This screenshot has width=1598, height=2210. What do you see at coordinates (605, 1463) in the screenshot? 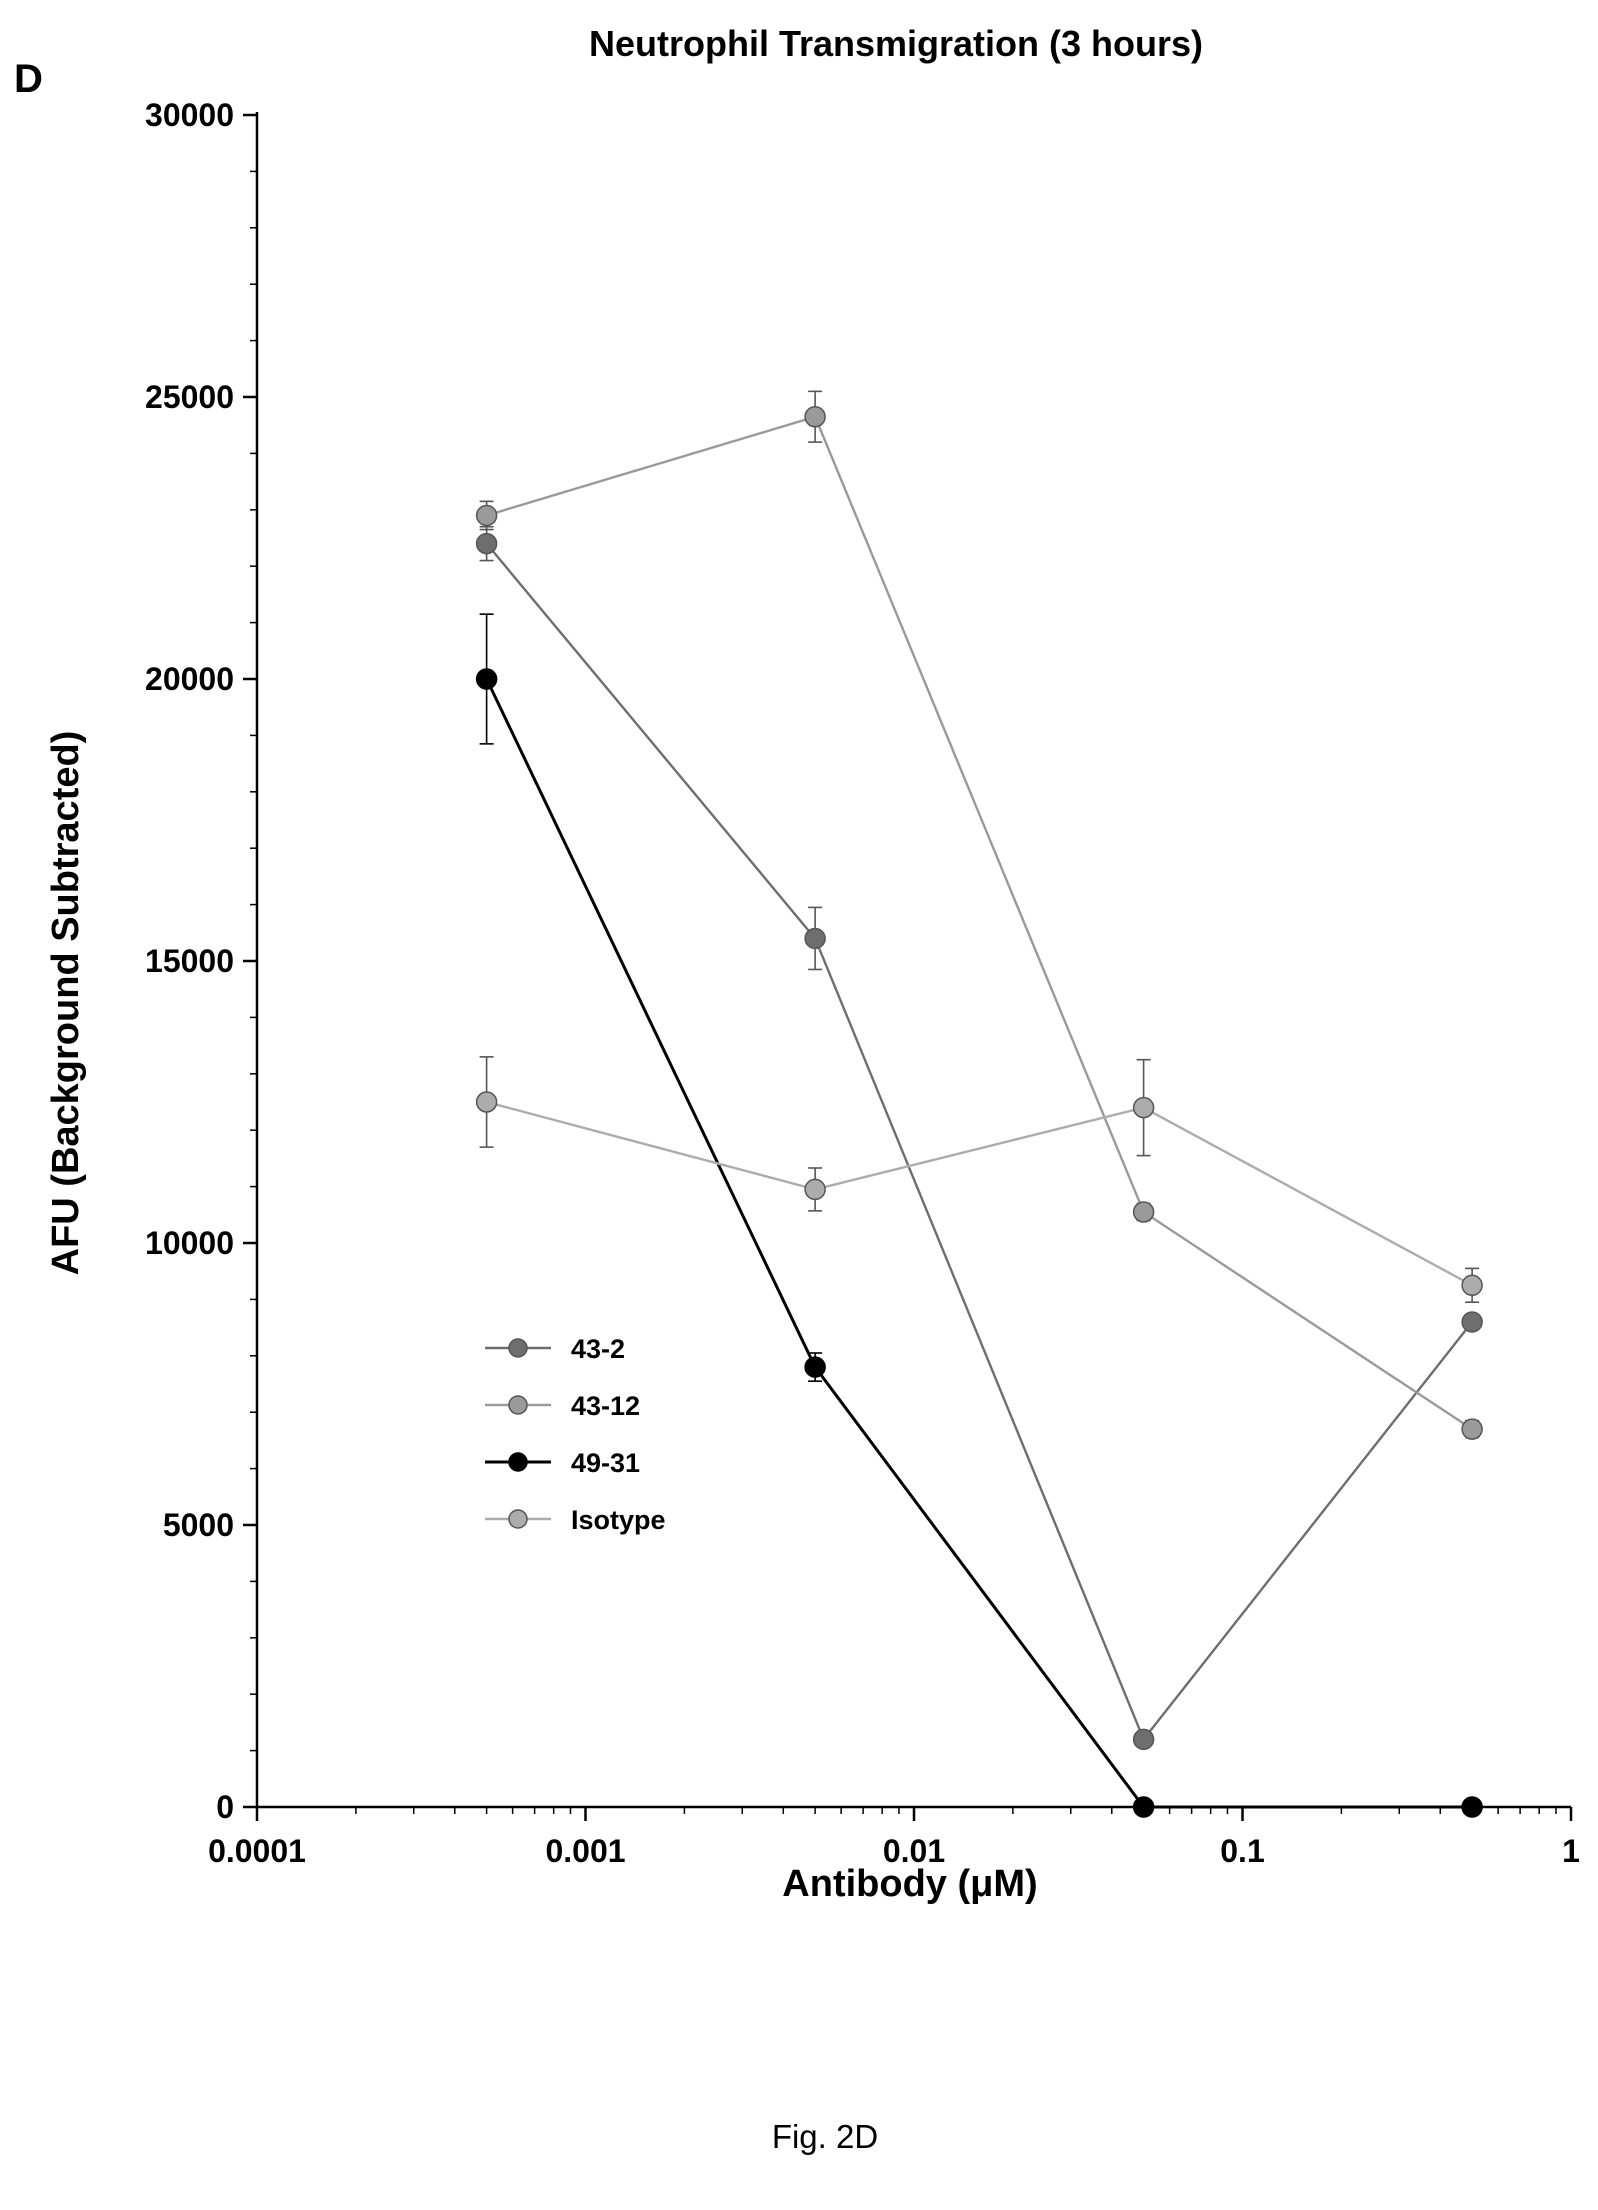
I see `legend-label: 49-31` at bounding box center [605, 1463].